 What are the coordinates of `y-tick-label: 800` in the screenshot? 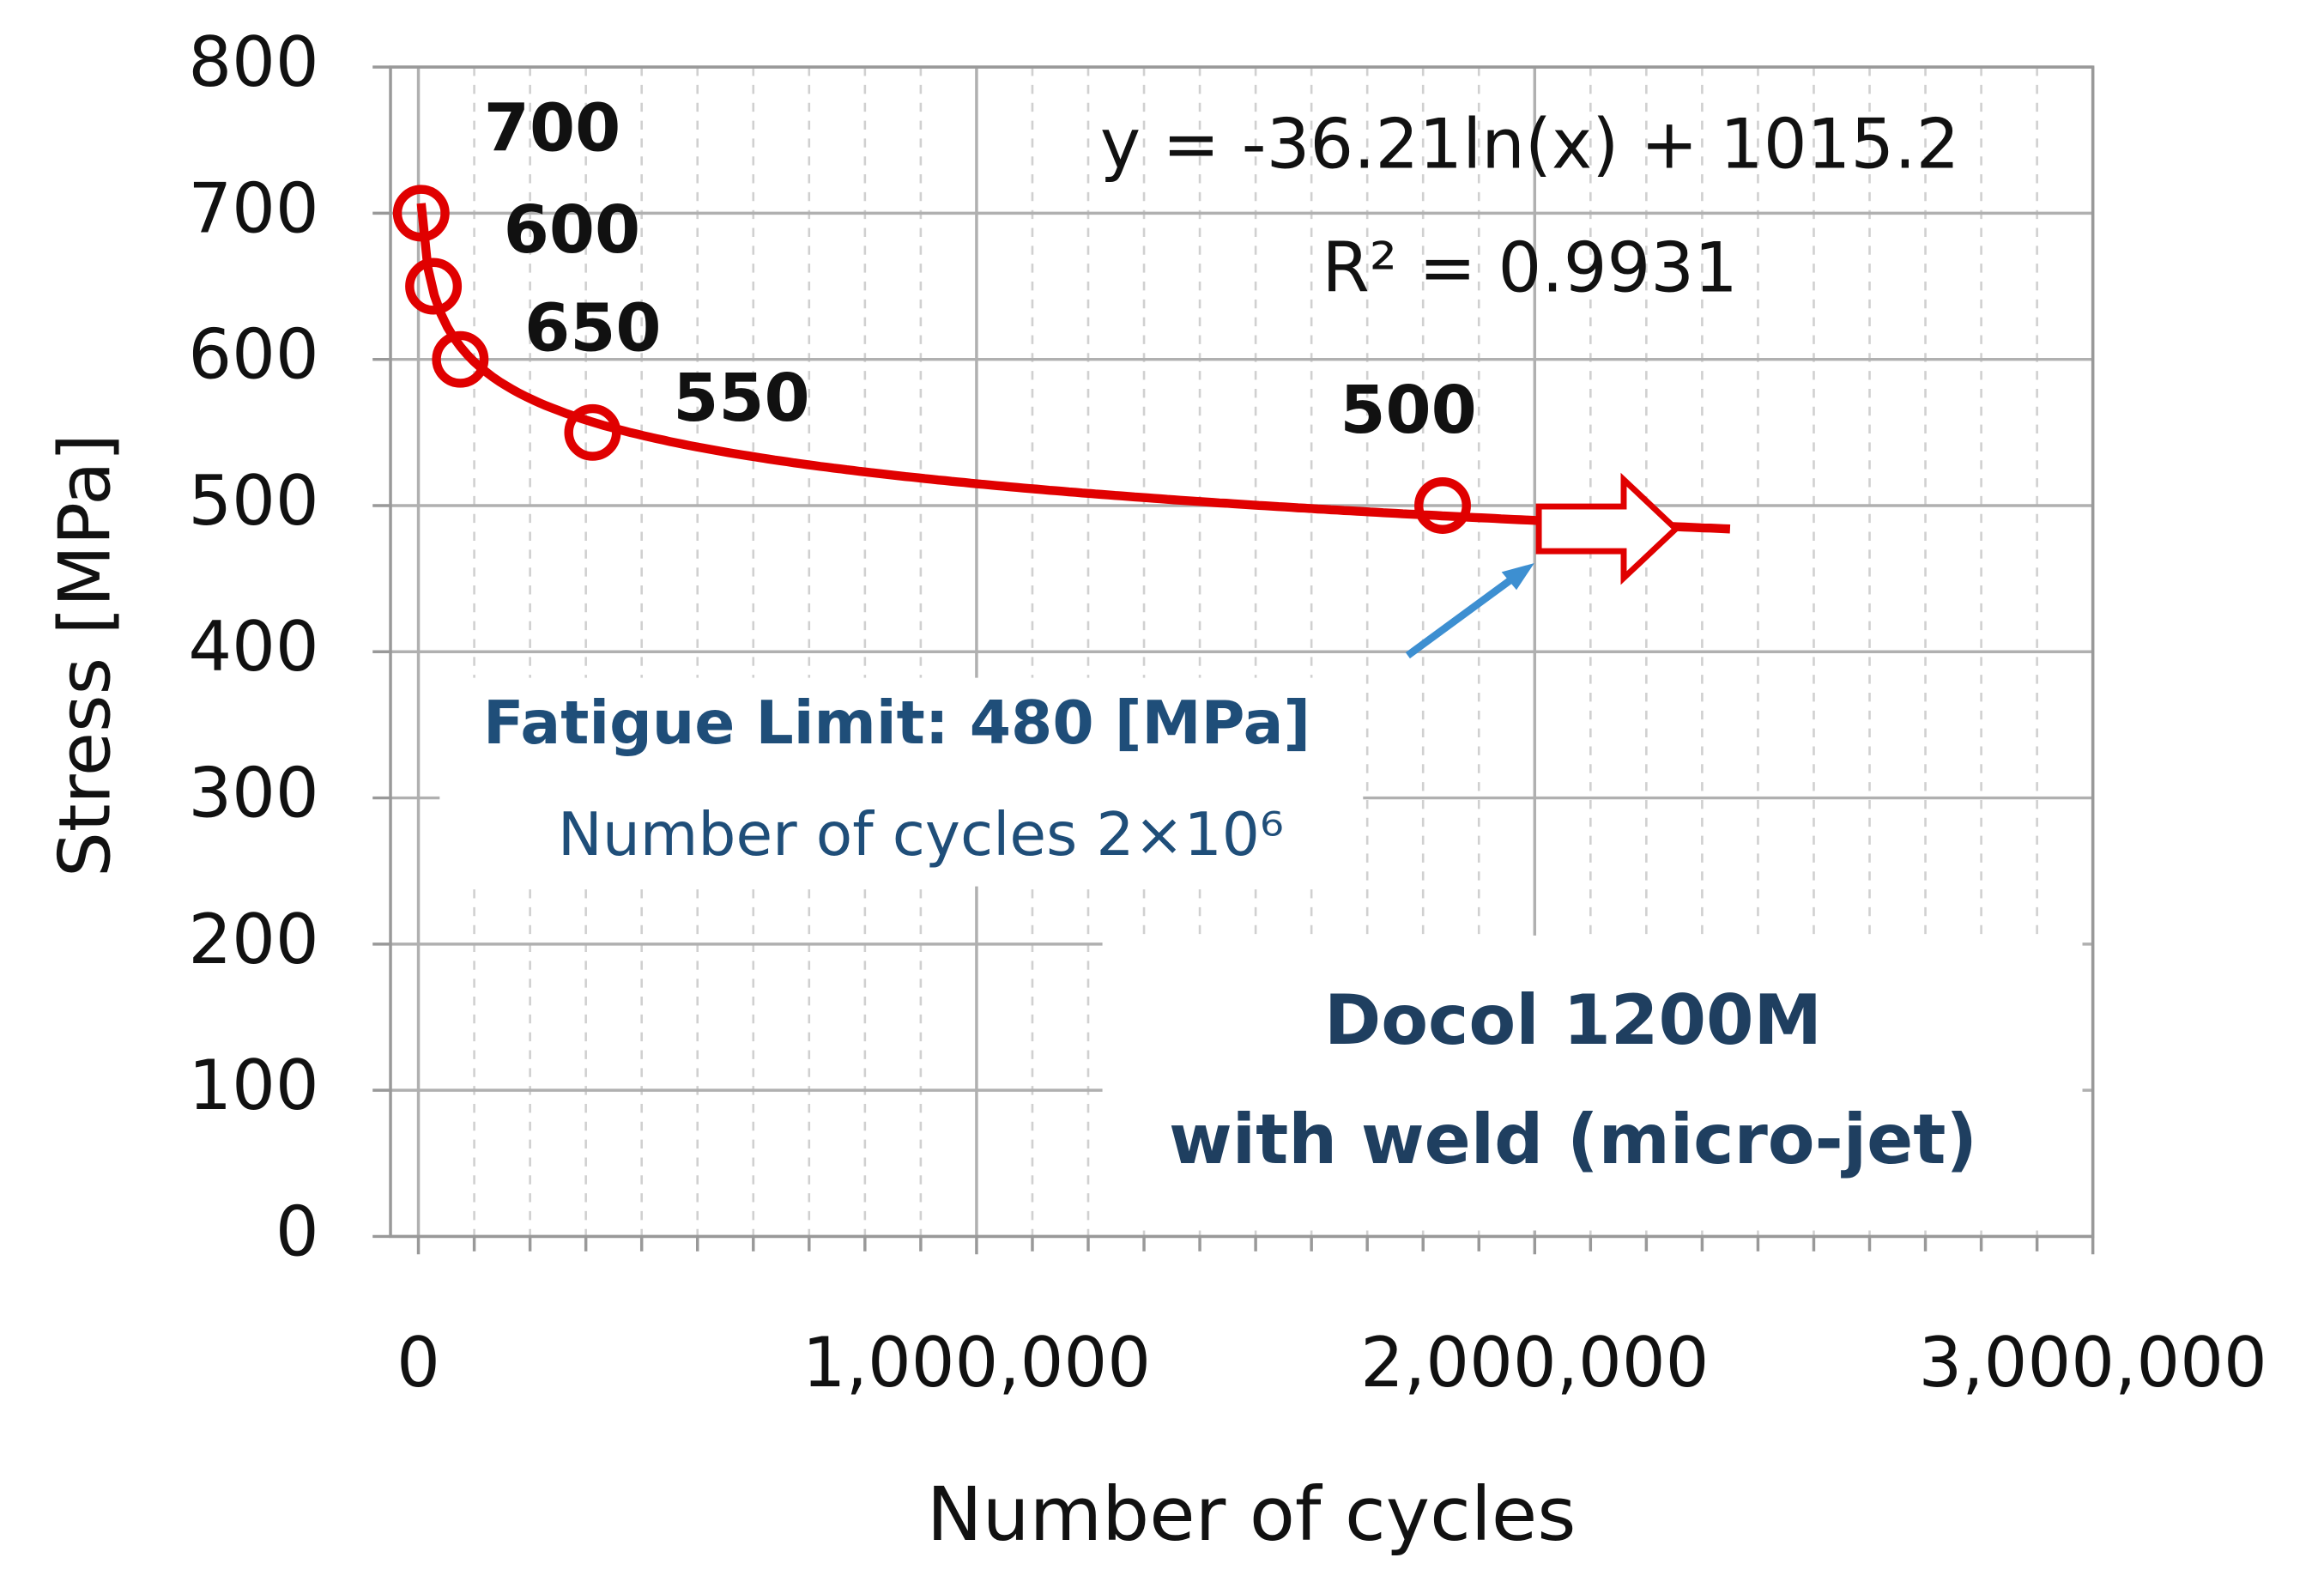 It's located at (253, 62).